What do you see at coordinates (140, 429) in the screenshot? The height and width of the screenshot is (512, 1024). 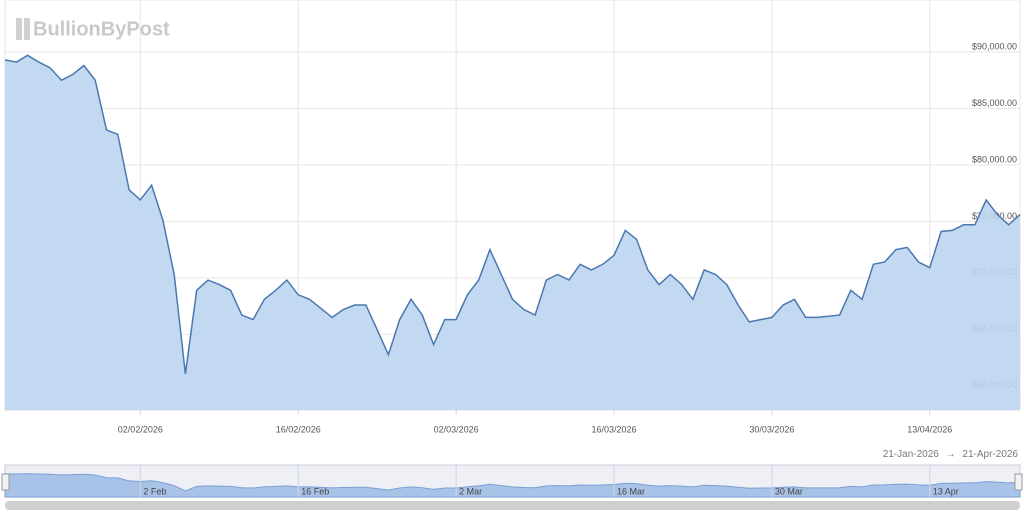 I see `x-tick-label: 02/02/2026` at bounding box center [140, 429].